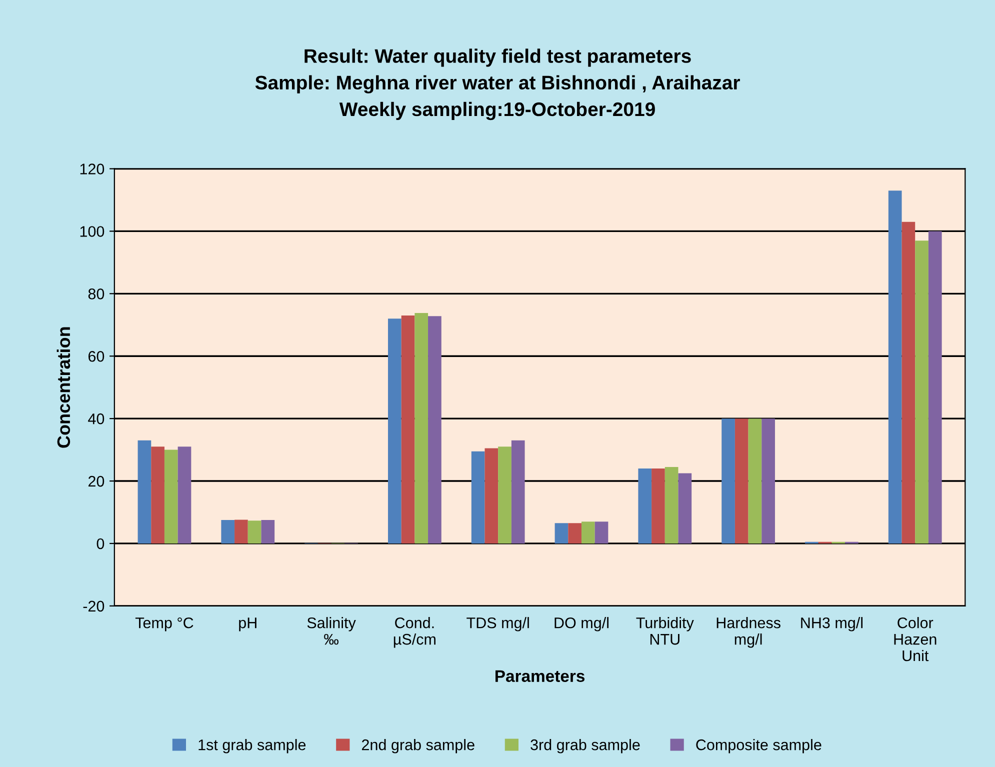  Describe the element at coordinates (748, 632) in the screenshot. I see `x-tick-label: Hardness mg/l` at that location.